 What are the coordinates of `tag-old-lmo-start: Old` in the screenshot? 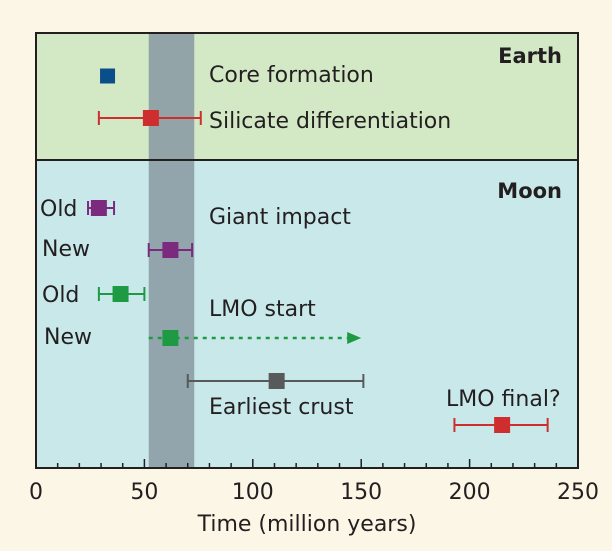 It's located at (60, 295).